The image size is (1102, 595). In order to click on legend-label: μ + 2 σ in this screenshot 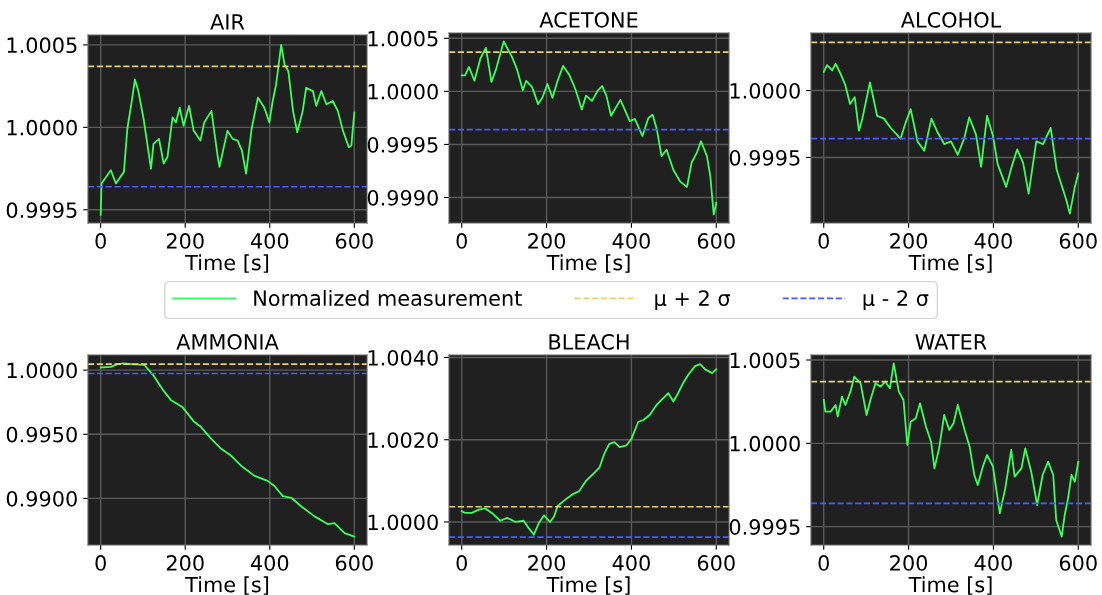, I will do `click(692, 300)`.